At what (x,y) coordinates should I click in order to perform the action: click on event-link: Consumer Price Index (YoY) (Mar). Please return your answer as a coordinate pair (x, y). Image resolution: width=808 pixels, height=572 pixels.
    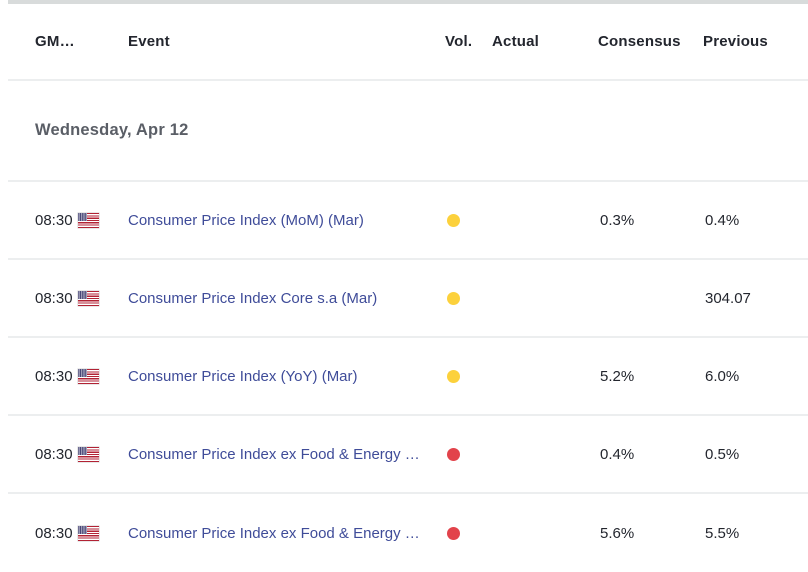
    Looking at the image, I should click on (243, 376).